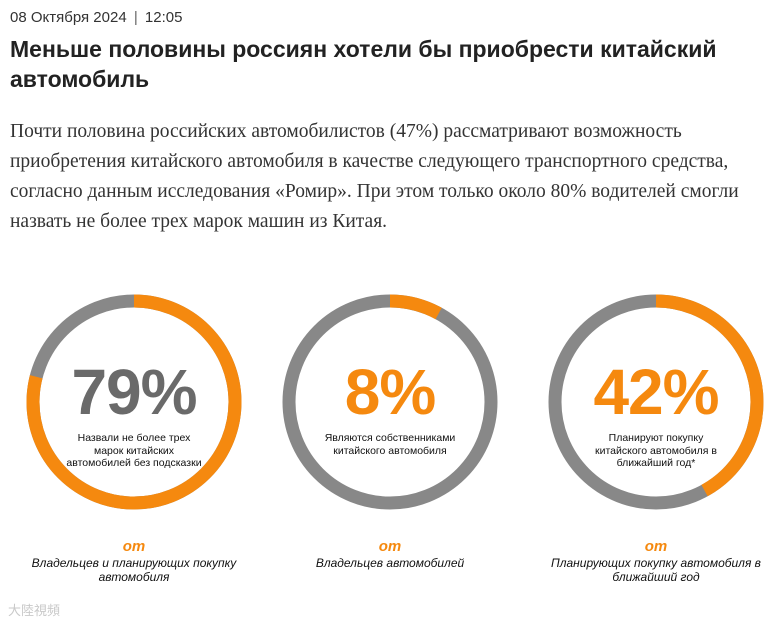 Image resolution: width=783 pixels, height=630 pixels. I want to click on stat-value: 42%, so click(656, 392).